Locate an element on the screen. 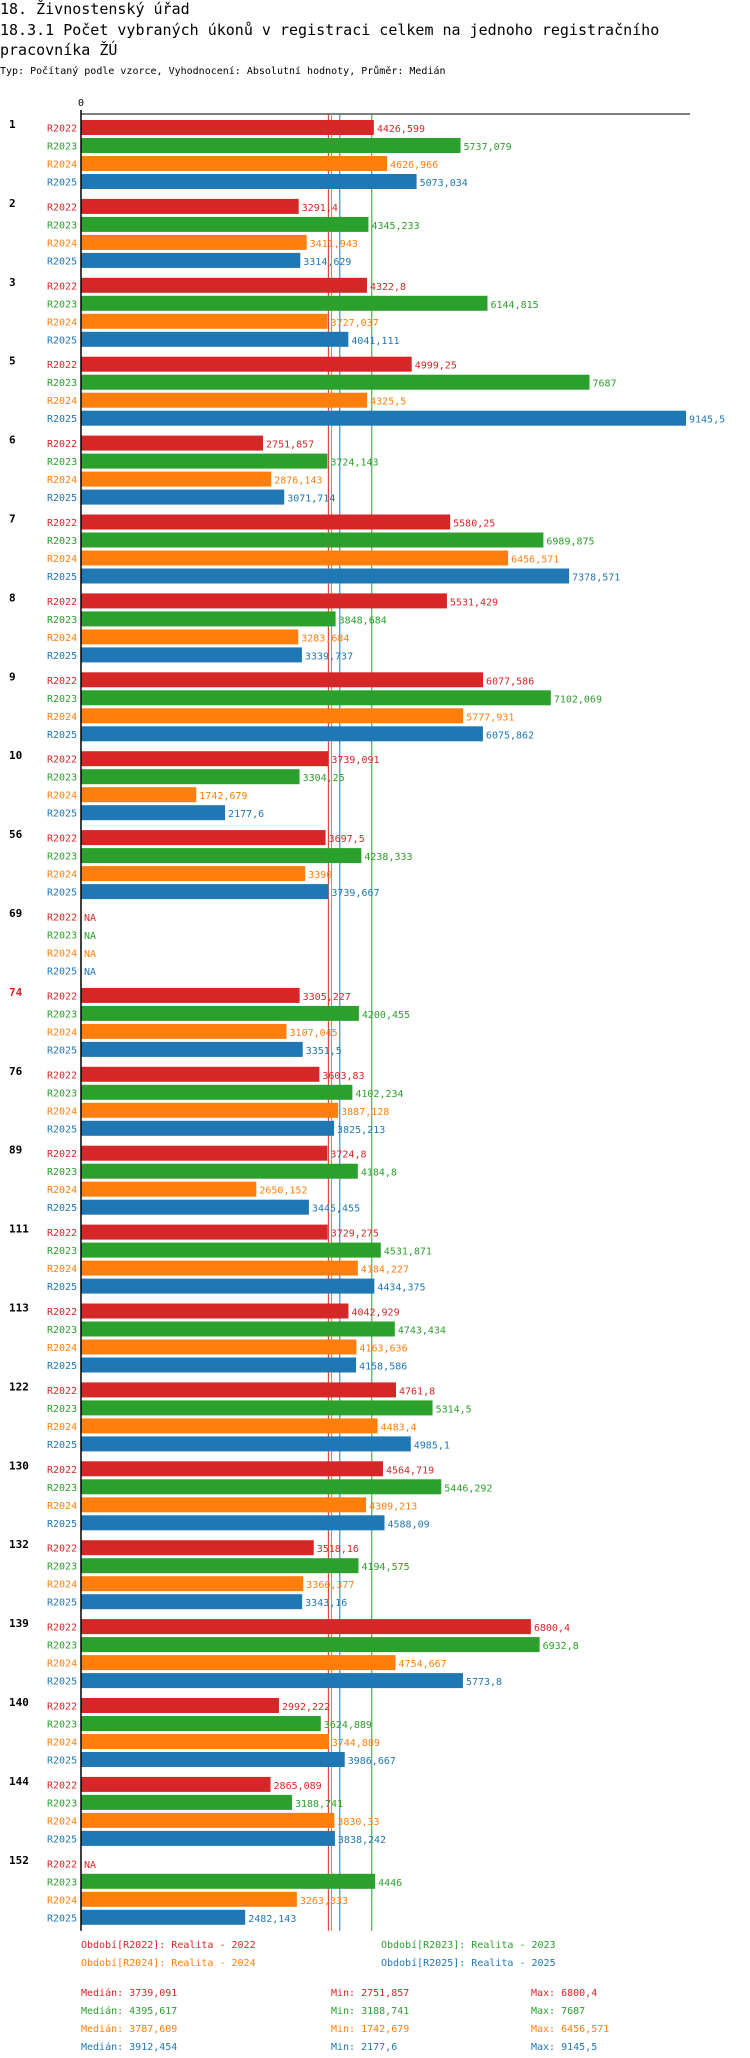  data-label: NA is located at coordinates (90, 1865).